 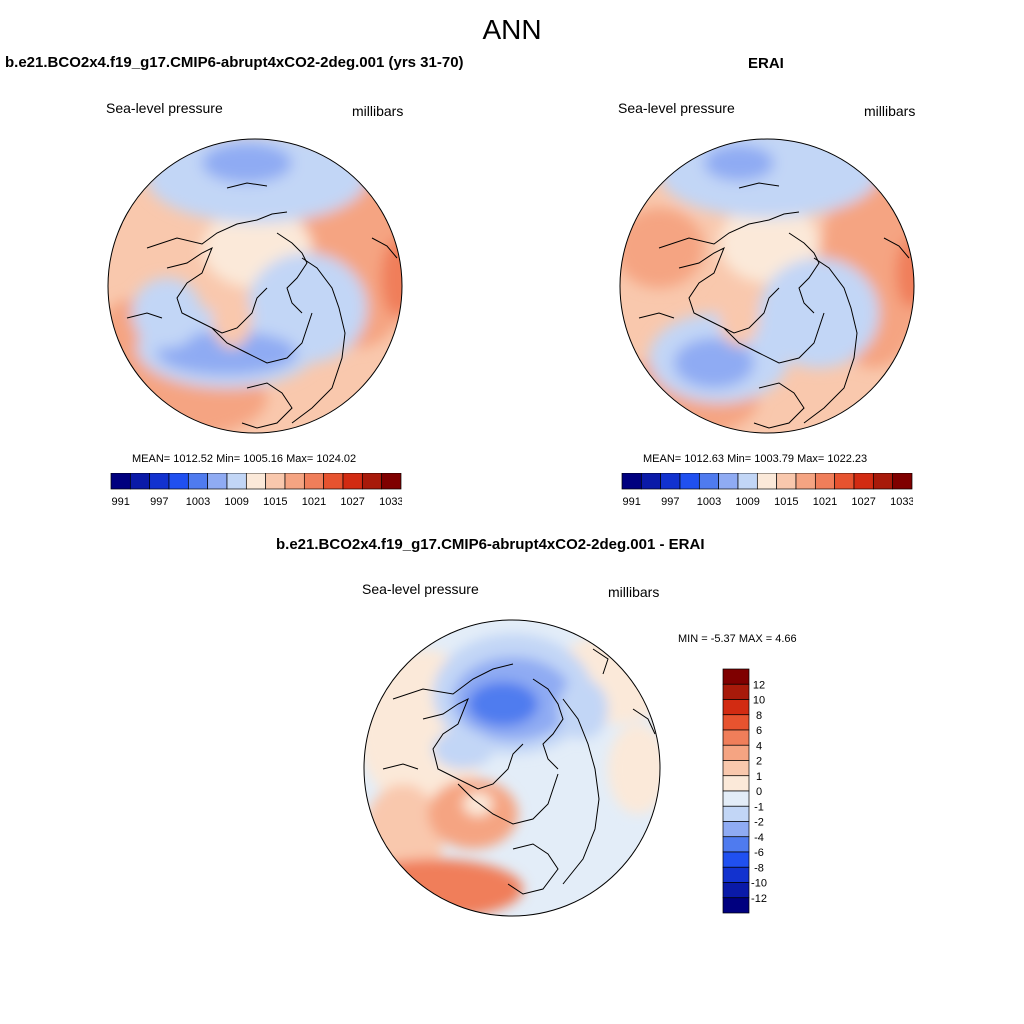 What do you see at coordinates (759, 792) in the screenshot?
I see `diff-colorbar-tick-label: 0` at bounding box center [759, 792].